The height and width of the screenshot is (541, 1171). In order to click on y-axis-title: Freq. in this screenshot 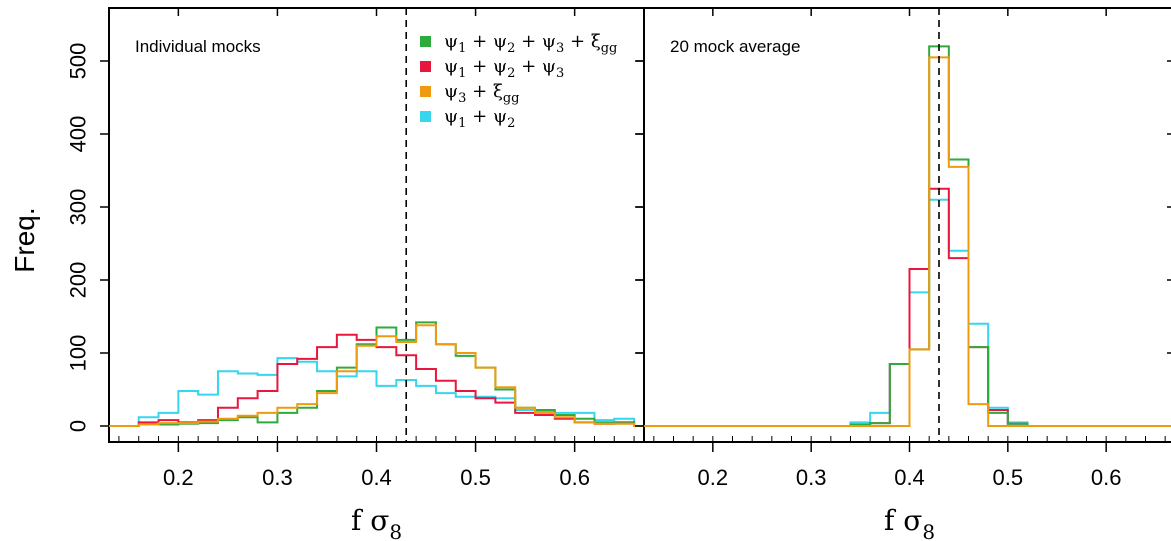, I will do `click(24, 239)`.